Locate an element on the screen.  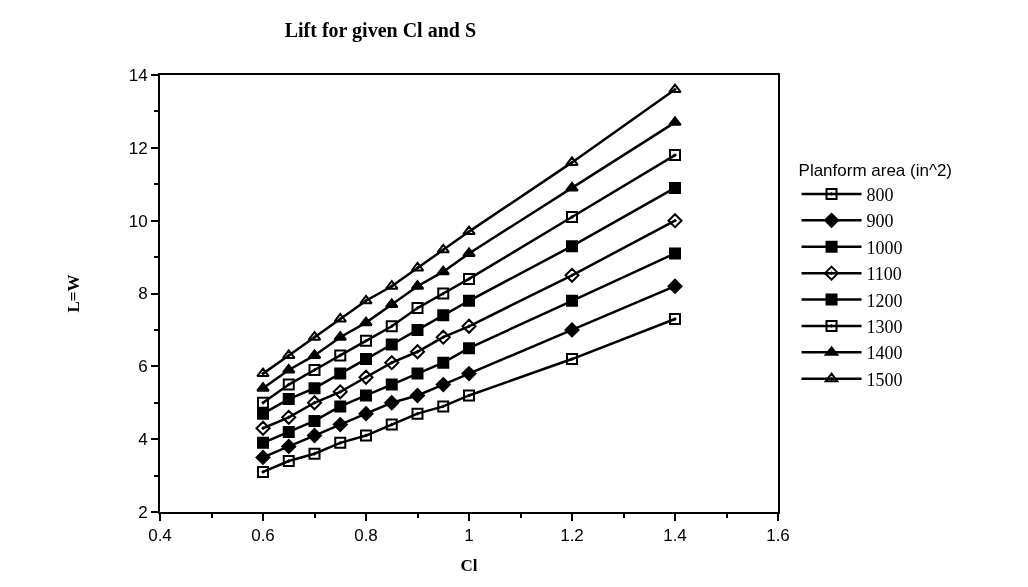
legend-label: 1400 is located at coordinates (884, 353).